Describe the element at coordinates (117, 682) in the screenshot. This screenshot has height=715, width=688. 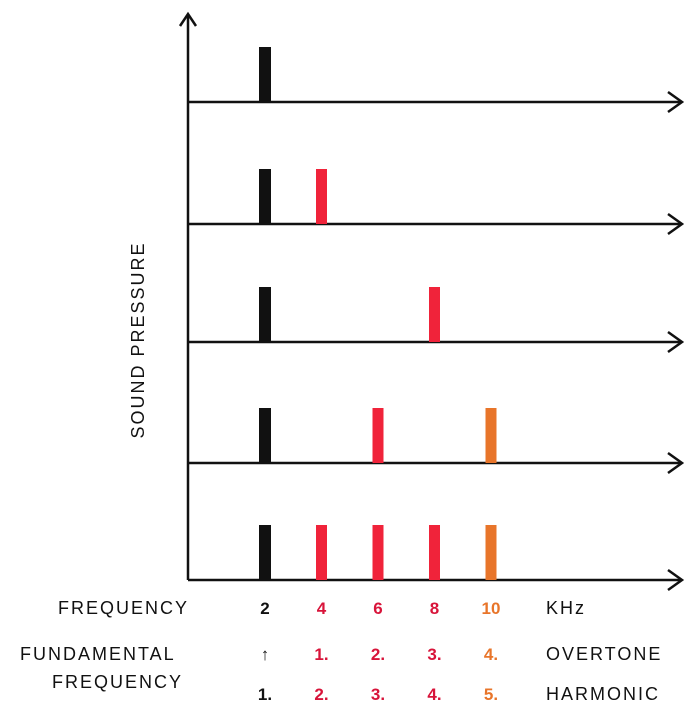
I see `fundamental-label-line-2: FREQUENCY` at that location.